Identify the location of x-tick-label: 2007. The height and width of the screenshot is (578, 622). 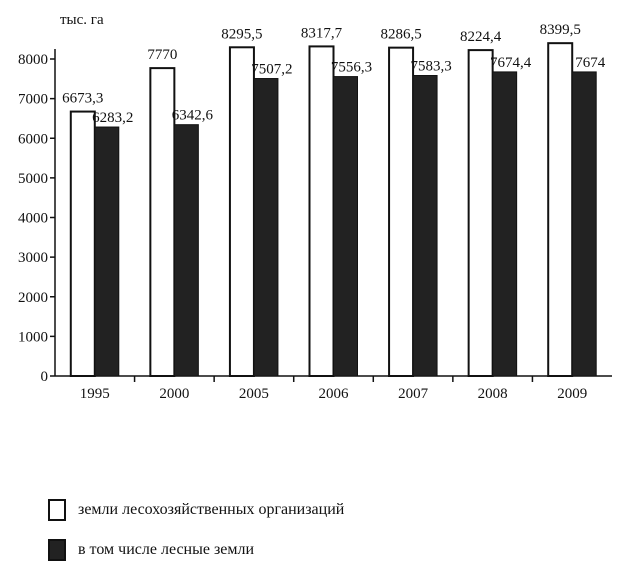
(413, 394).